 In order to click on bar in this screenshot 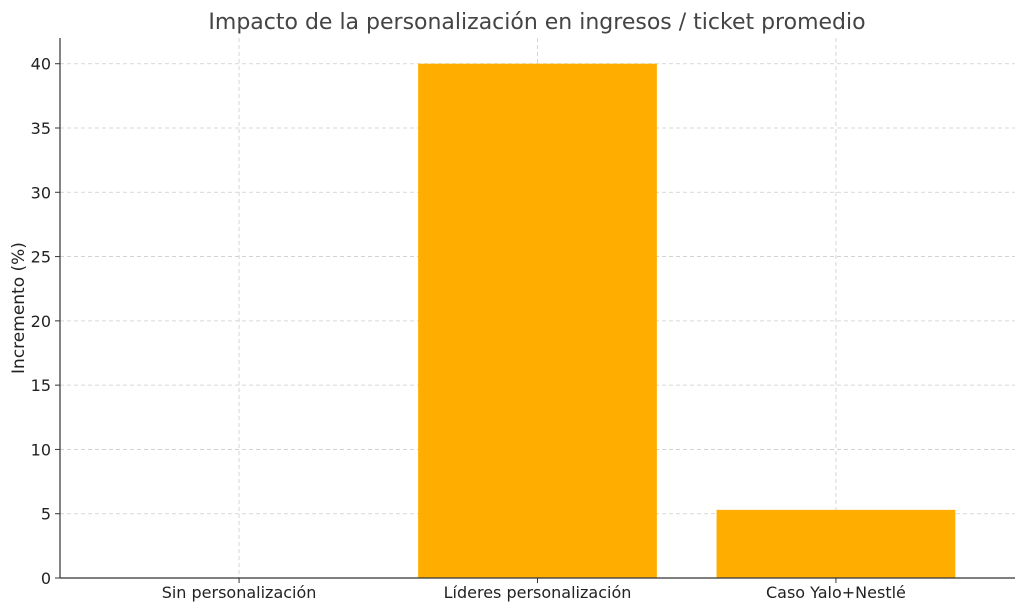, I will do `click(836, 543)`.